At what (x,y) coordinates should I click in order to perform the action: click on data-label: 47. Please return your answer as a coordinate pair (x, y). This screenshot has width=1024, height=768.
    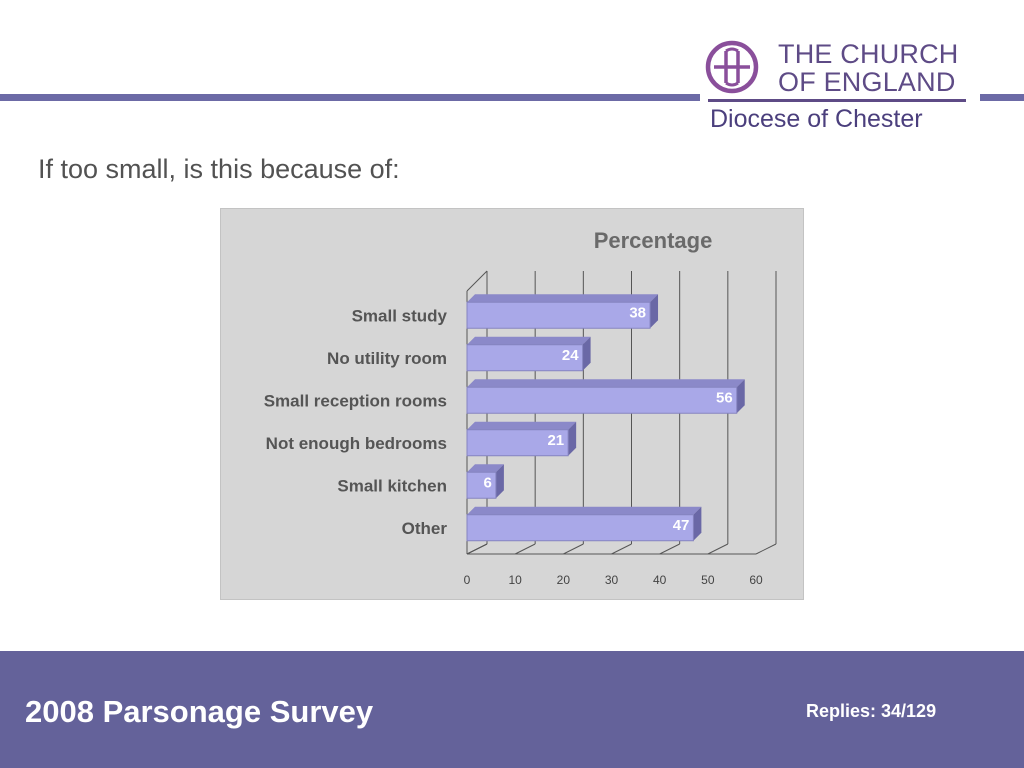
    Looking at the image, I should click on (681, 525).